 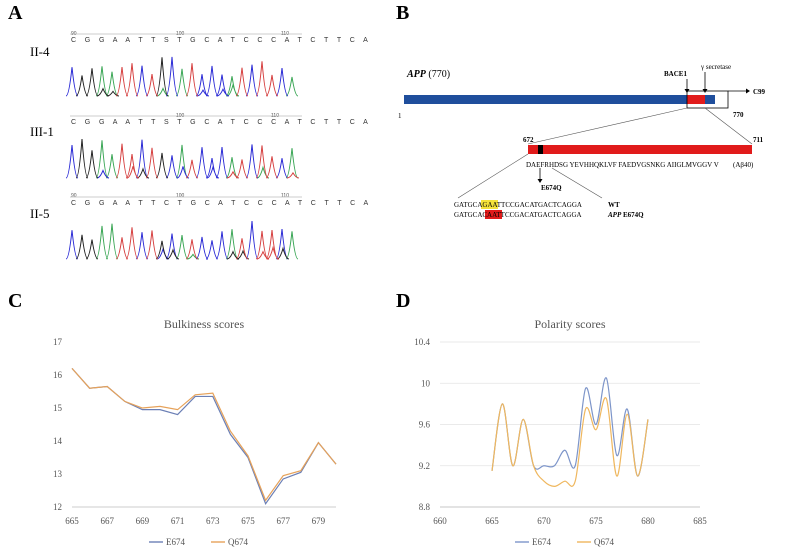 I want to click on app-protein-bar, so click(x=545, y=99).